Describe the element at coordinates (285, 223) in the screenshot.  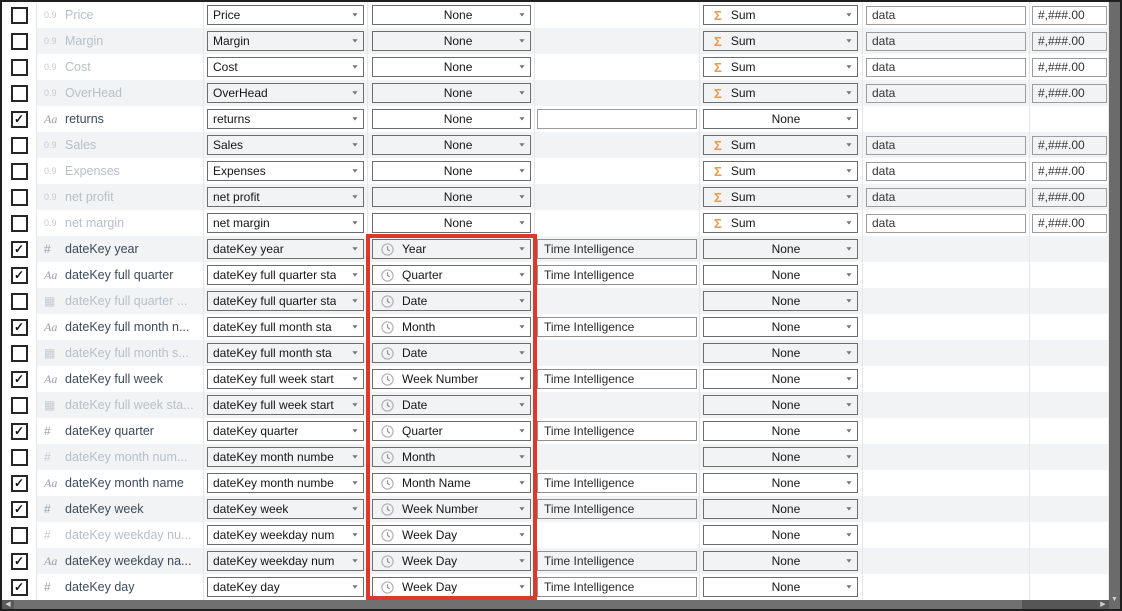
I see `field-dropdown: net margin ▼` at that location.